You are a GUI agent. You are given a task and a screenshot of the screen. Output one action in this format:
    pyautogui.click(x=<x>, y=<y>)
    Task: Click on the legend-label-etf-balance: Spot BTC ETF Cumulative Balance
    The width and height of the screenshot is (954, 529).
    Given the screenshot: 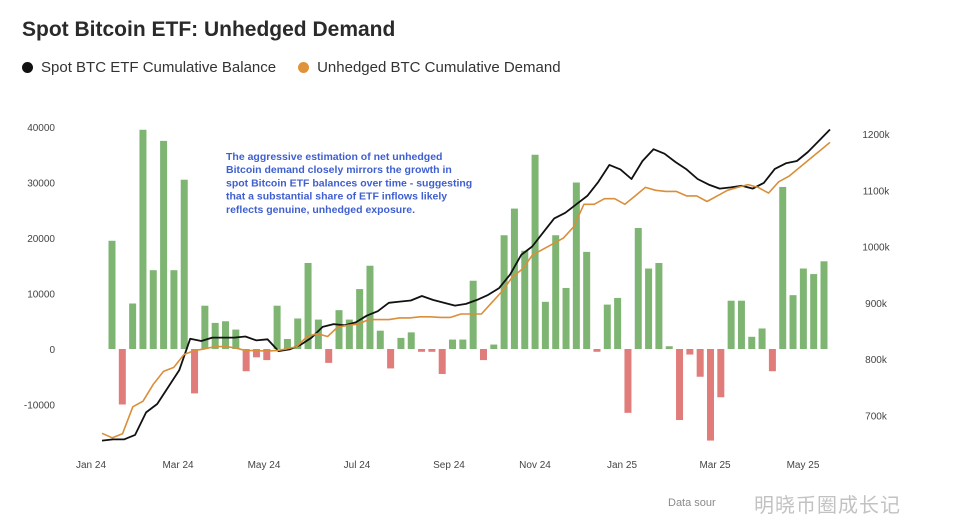 What is the action you would take?
    pyautogui.click(x=159, y=67)
    